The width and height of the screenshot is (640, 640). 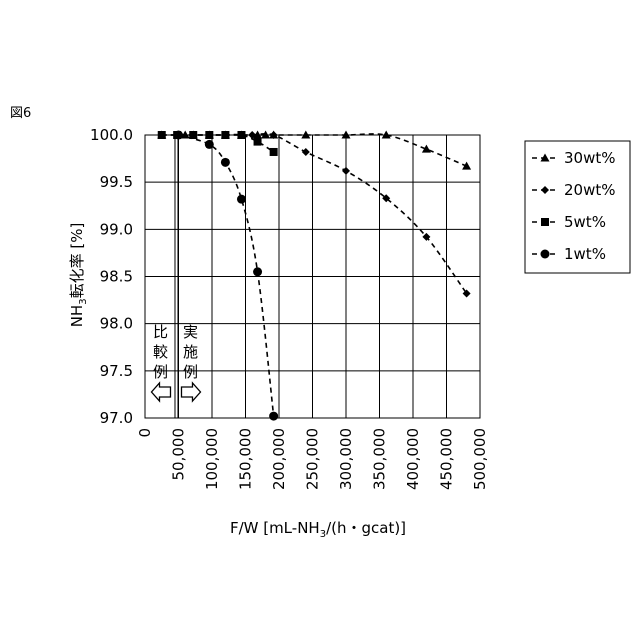 What do you see at coordinates (346, 459) in the screenshot?
I see `x-tick-label: 300,000` at bounding box center [346, 459].